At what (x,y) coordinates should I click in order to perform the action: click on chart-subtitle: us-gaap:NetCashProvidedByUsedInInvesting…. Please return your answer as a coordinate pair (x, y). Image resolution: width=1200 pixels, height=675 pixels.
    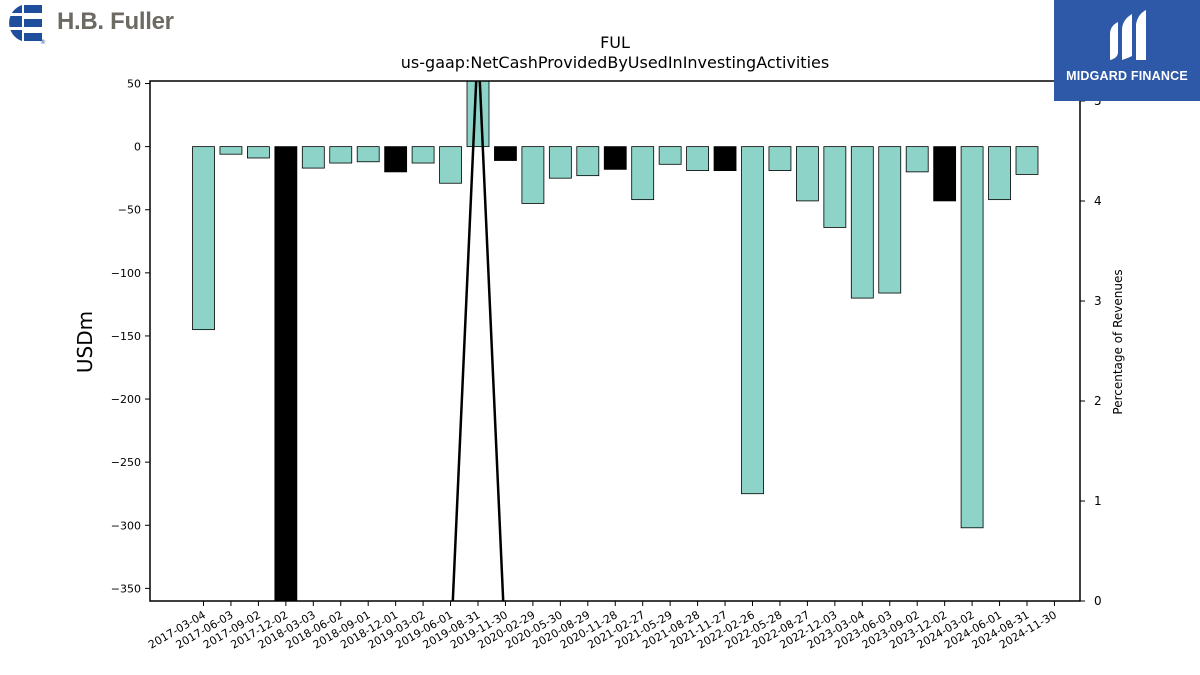
    Looking at the image, I should click on (615, 62).